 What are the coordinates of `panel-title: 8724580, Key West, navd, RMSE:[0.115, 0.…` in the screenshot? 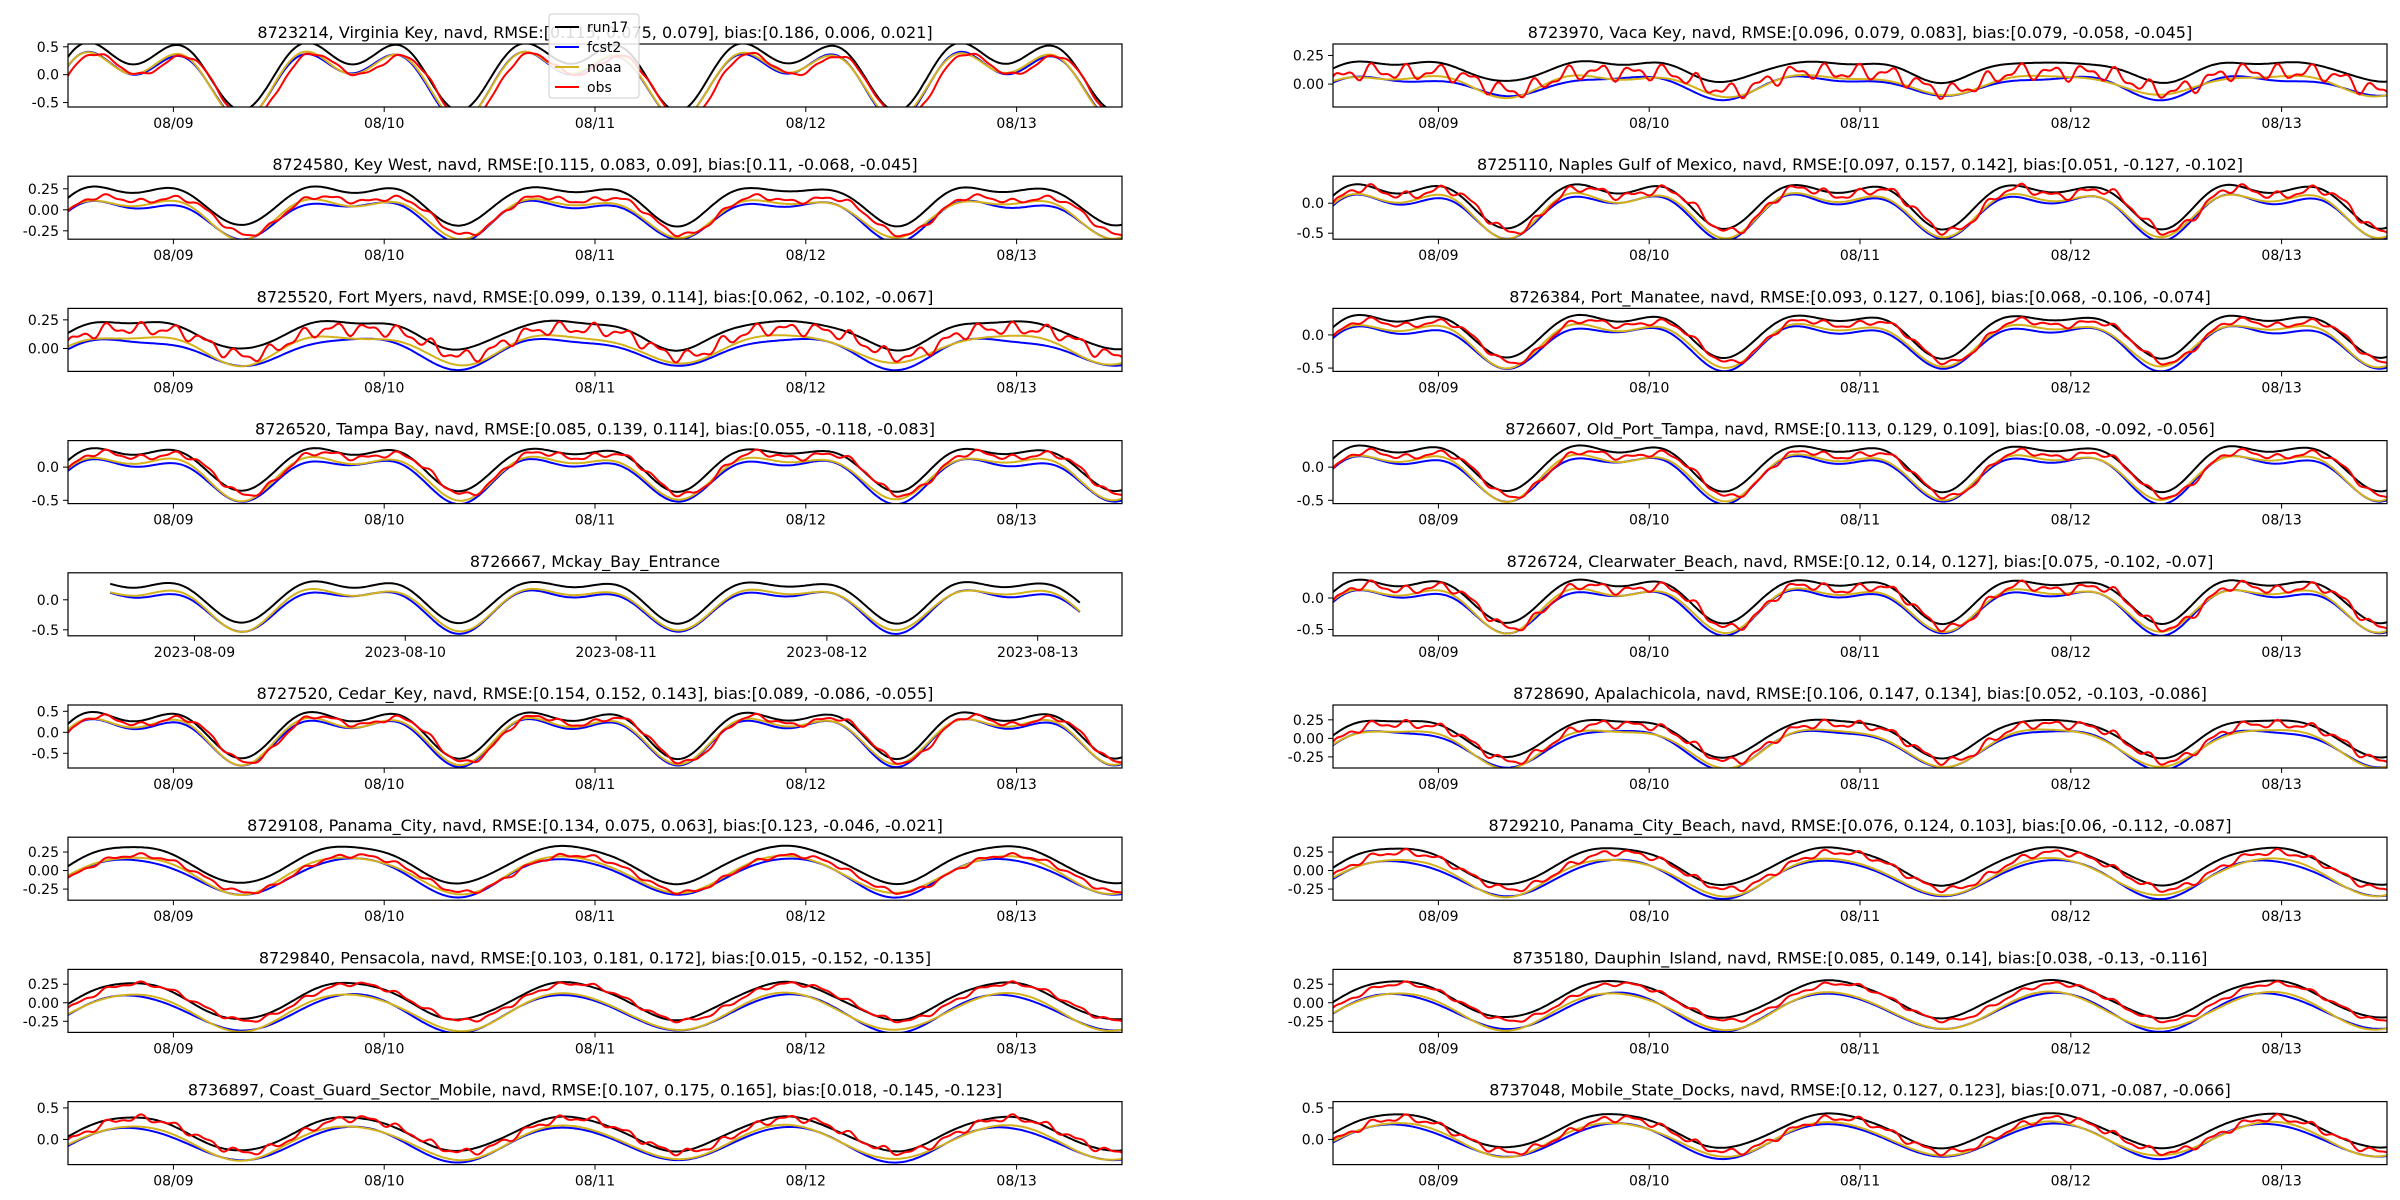 It's located at (594, 164).